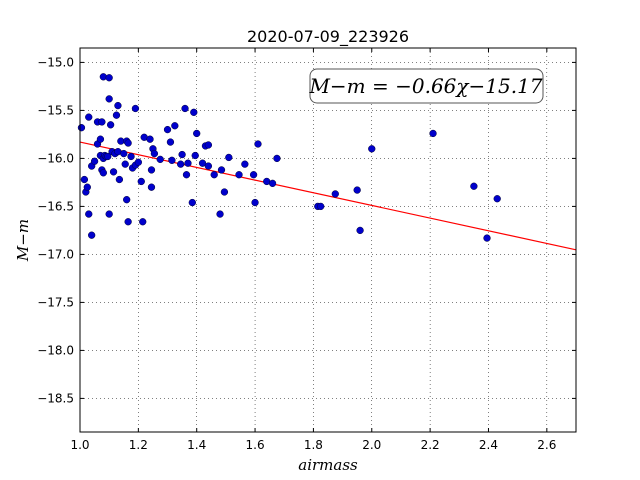  What do you see at coordinates (328, 37) in the screenshot?
I see `chart-title: 2020-07-09_223926` at bounding box center [328, 37].